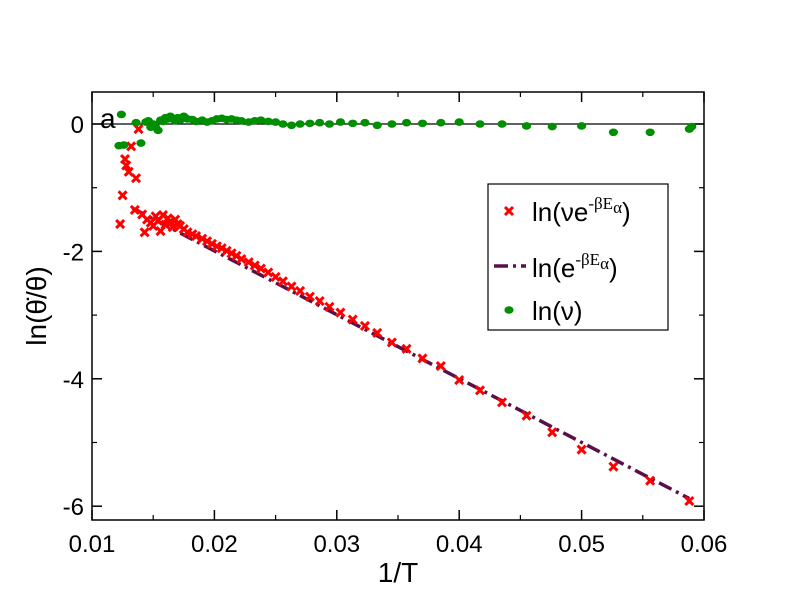  What do you see at coordinates (581, 210) in the screenshot?
I see `legend-rate-label: ln(νe-βEα)` at bounding box center [581, 210].